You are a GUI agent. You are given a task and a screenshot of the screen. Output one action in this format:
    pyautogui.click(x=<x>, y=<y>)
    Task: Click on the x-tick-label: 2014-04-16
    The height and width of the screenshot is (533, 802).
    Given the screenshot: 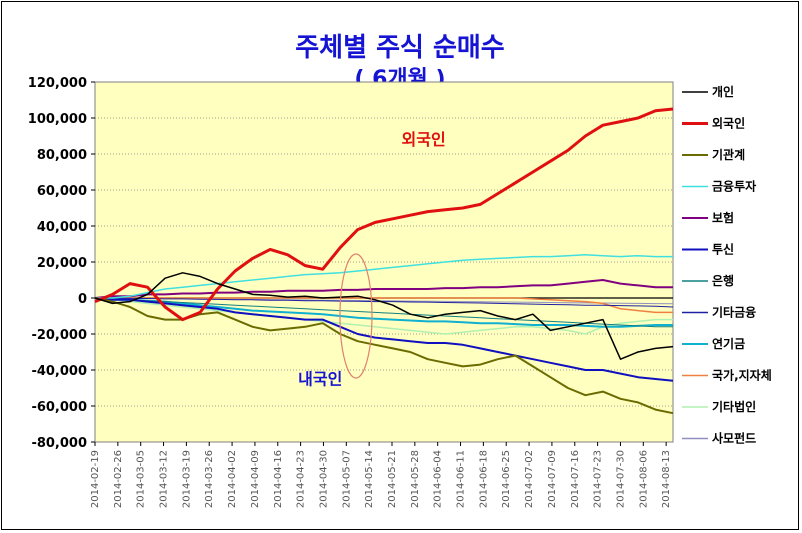 What is the action you would take?
    pyautogui.click(x=278, y=479)
    